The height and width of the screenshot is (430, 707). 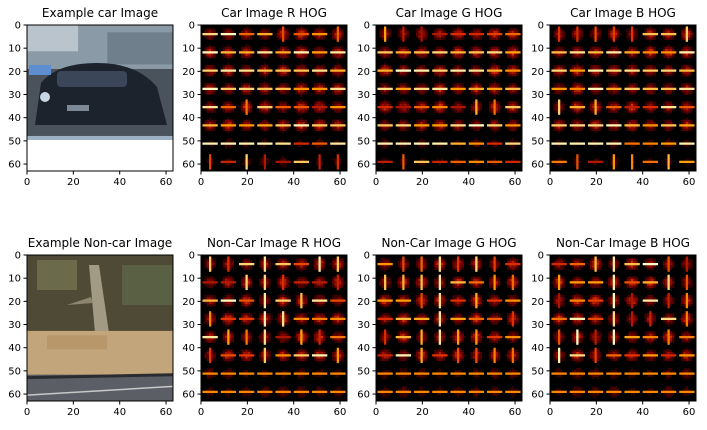 What do you see at coordinates (100, 13) in the screenshot?
I see `panel-title: Example car Image` at bounding box center [100, 13].